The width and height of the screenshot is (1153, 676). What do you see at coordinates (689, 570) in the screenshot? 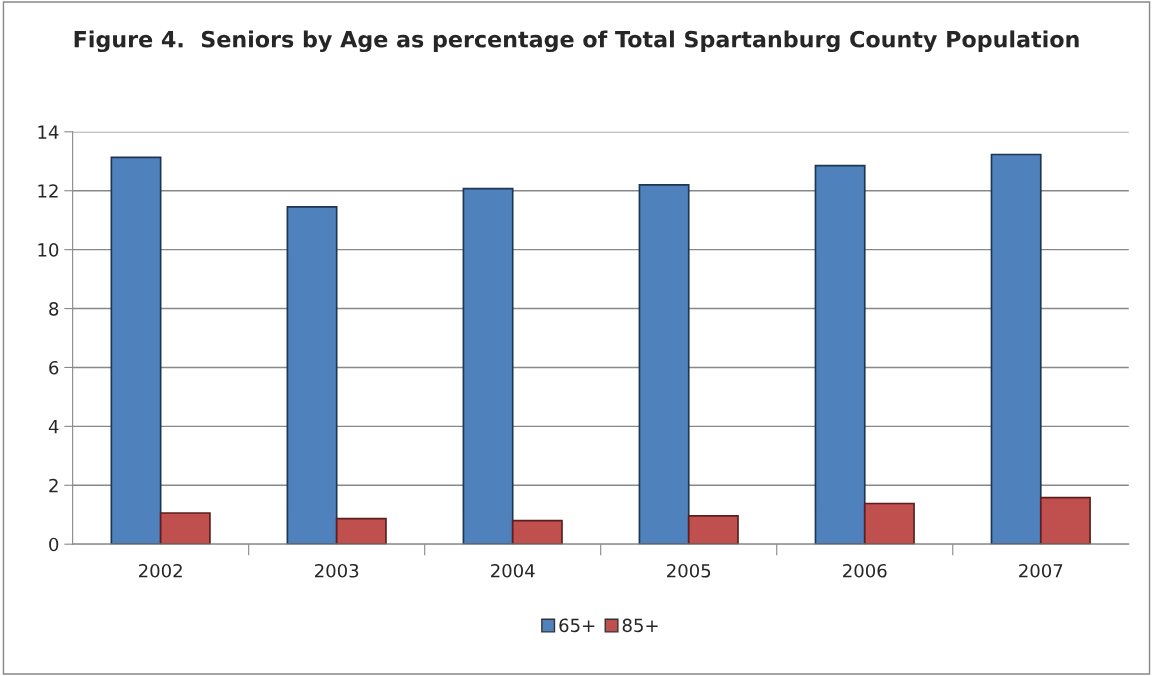
I see `x-tick-label: 2005` at bounding box center [689, 570].